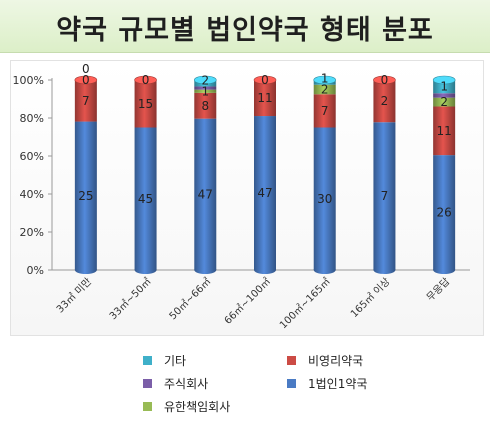  Describe the element at coordinates (28, 80) in the screenshot. I see `y-tick-label: 100%` at that location.